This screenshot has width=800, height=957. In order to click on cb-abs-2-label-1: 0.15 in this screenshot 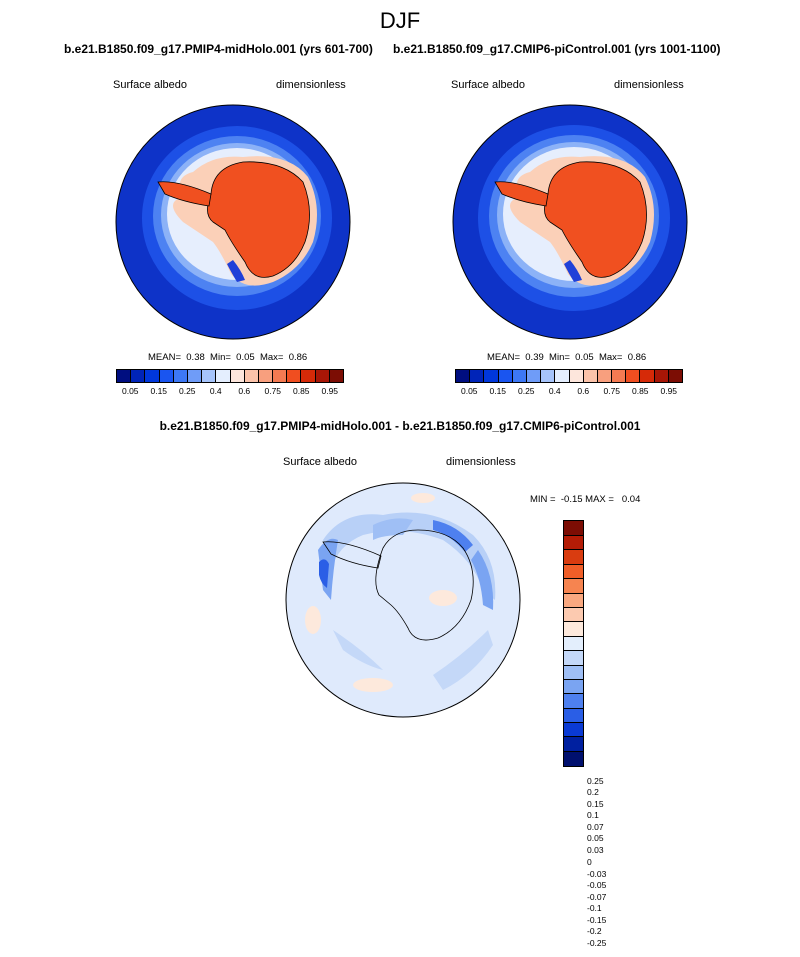, I will do `click(498, 391)`.